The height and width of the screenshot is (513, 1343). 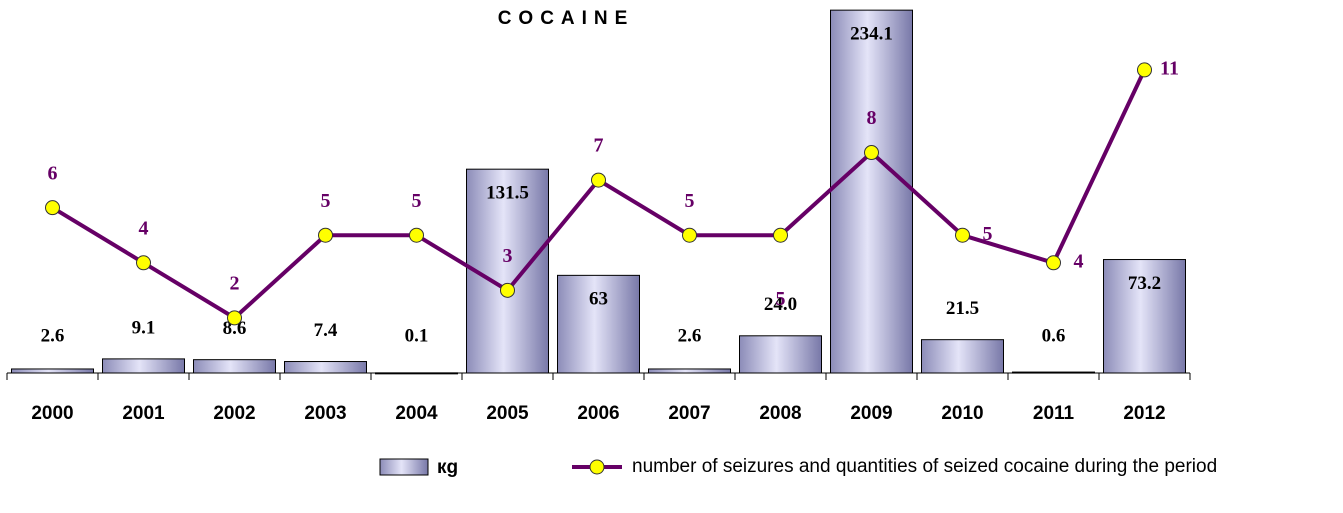 What do you see at coordinates (1169, 68) in the screenshot?
I see `line-label: 11` at bounding box center [1169, 68].